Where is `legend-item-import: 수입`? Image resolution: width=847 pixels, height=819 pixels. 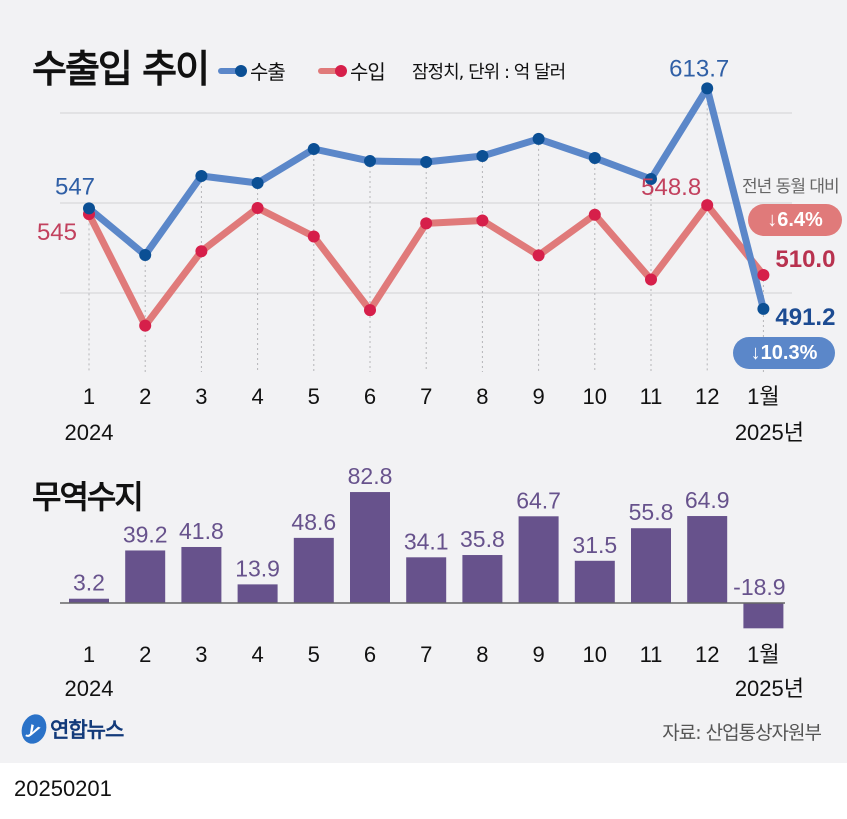 legend-item-import: 수입 is located at coordinates (352, 70).